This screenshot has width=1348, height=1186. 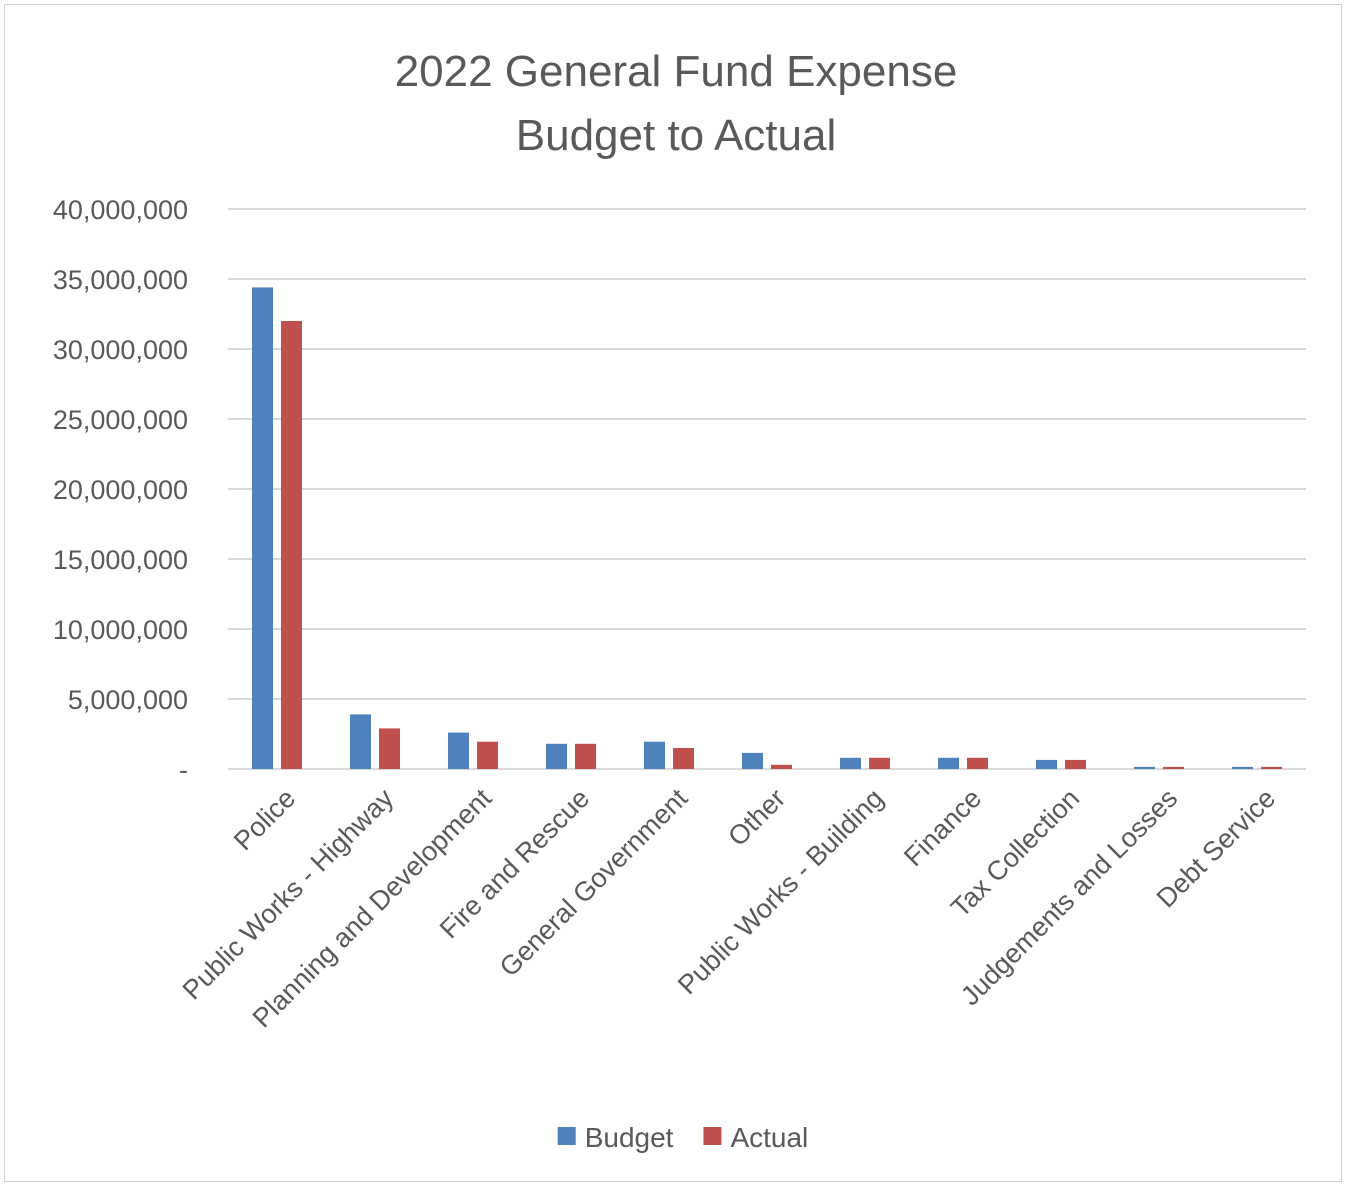 What do you see at coordinates (942, 827) in the screenshot?
I see `x-category-label: Finance` at bounding box center [942, 827].